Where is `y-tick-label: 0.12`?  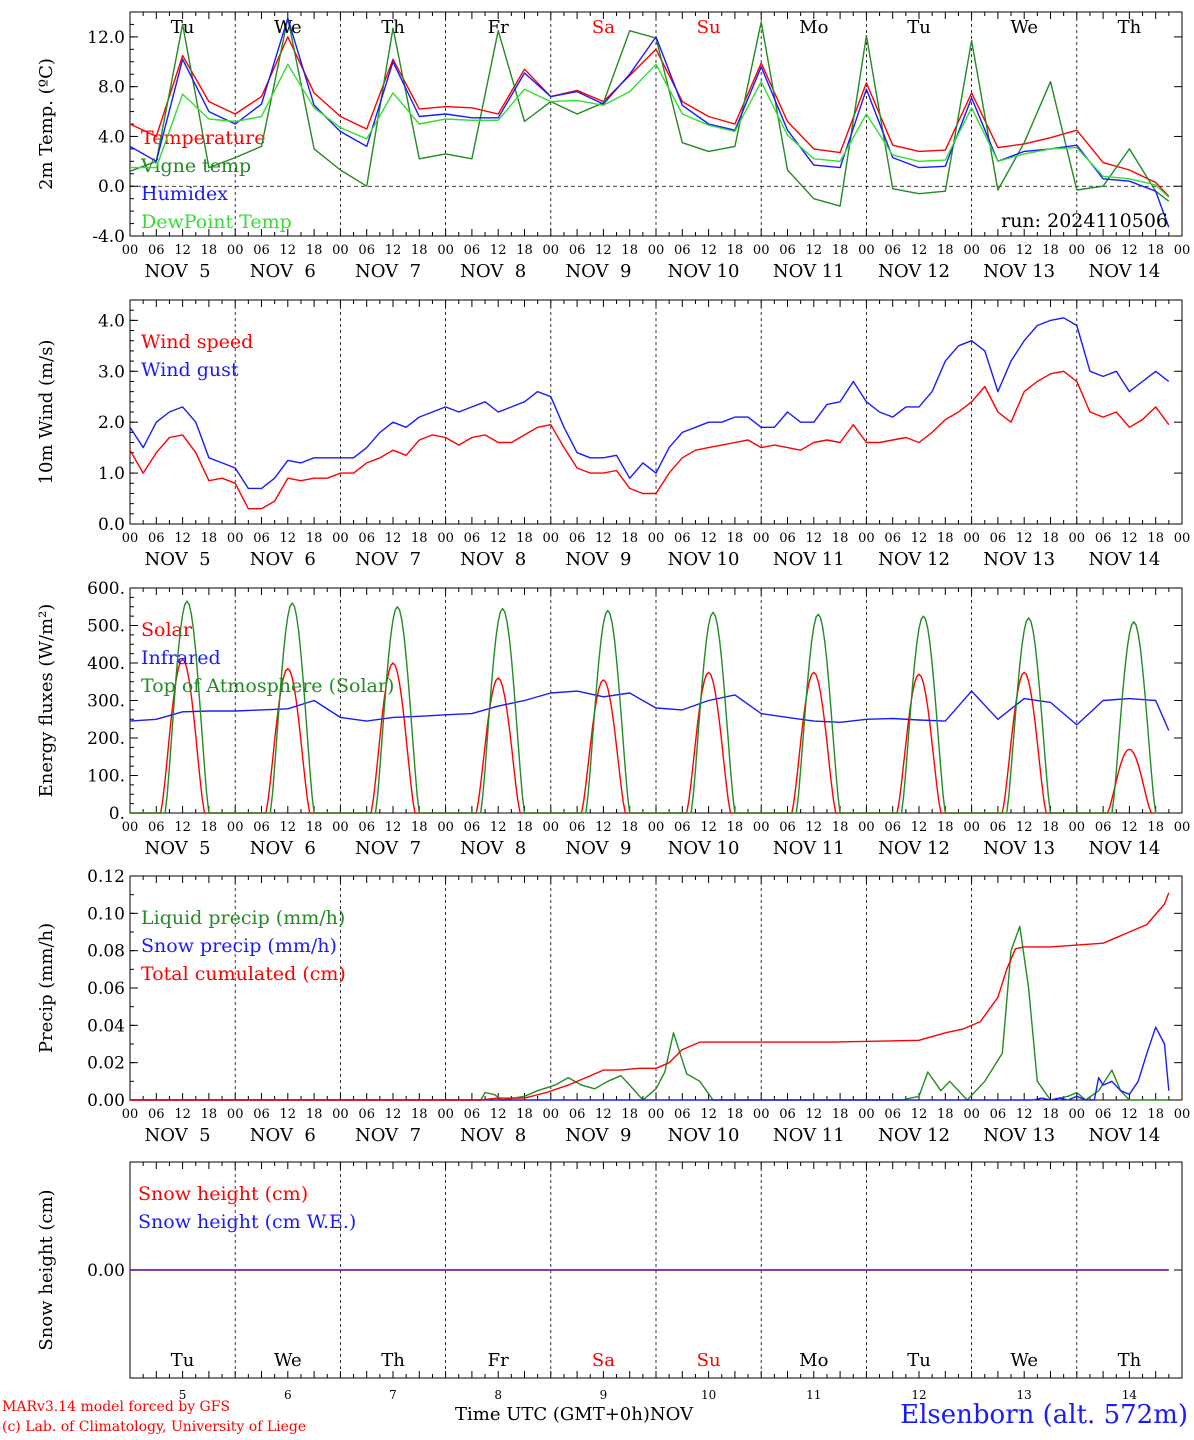 y-tick-label: 0.12 is located at coordinates (106, 877).